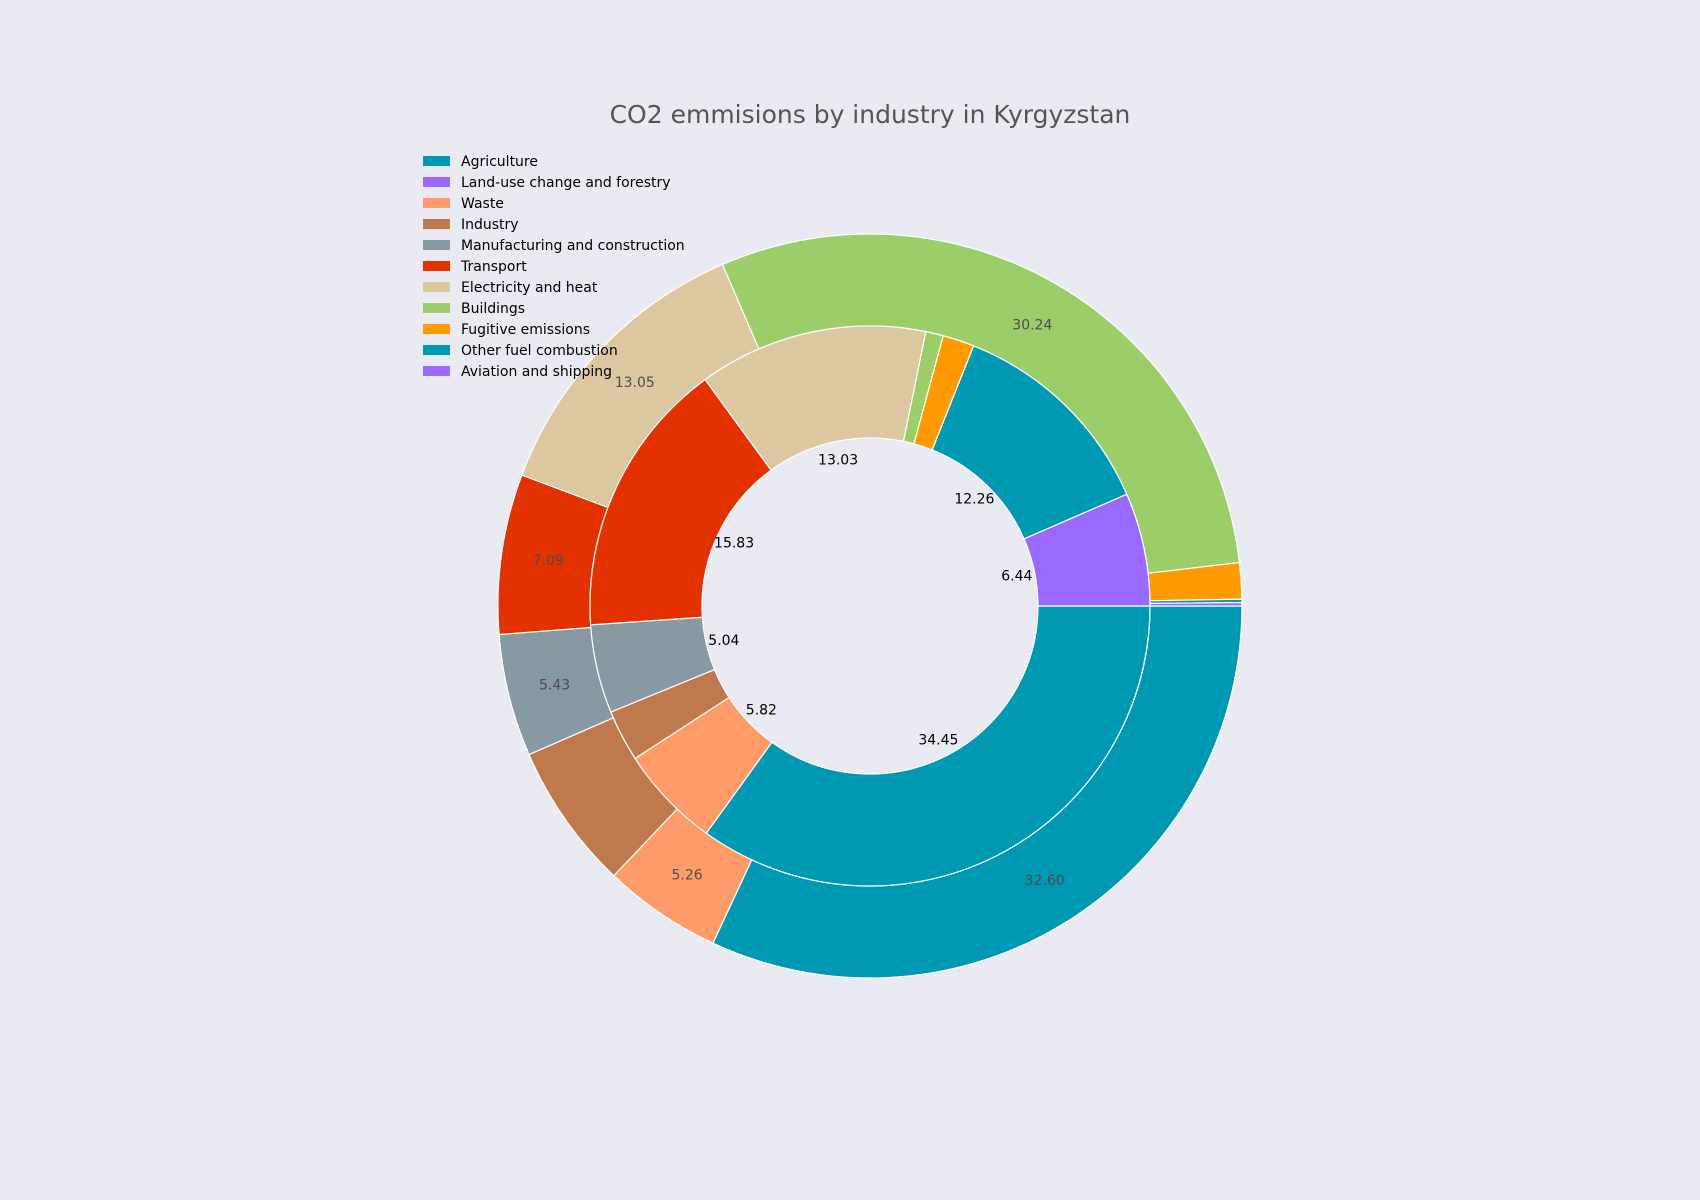  What do you see at coordinates (436, 350) in the screenshot?
I see `legend-swatch-other-fuel-combustion` at bounding box center [436, 350].